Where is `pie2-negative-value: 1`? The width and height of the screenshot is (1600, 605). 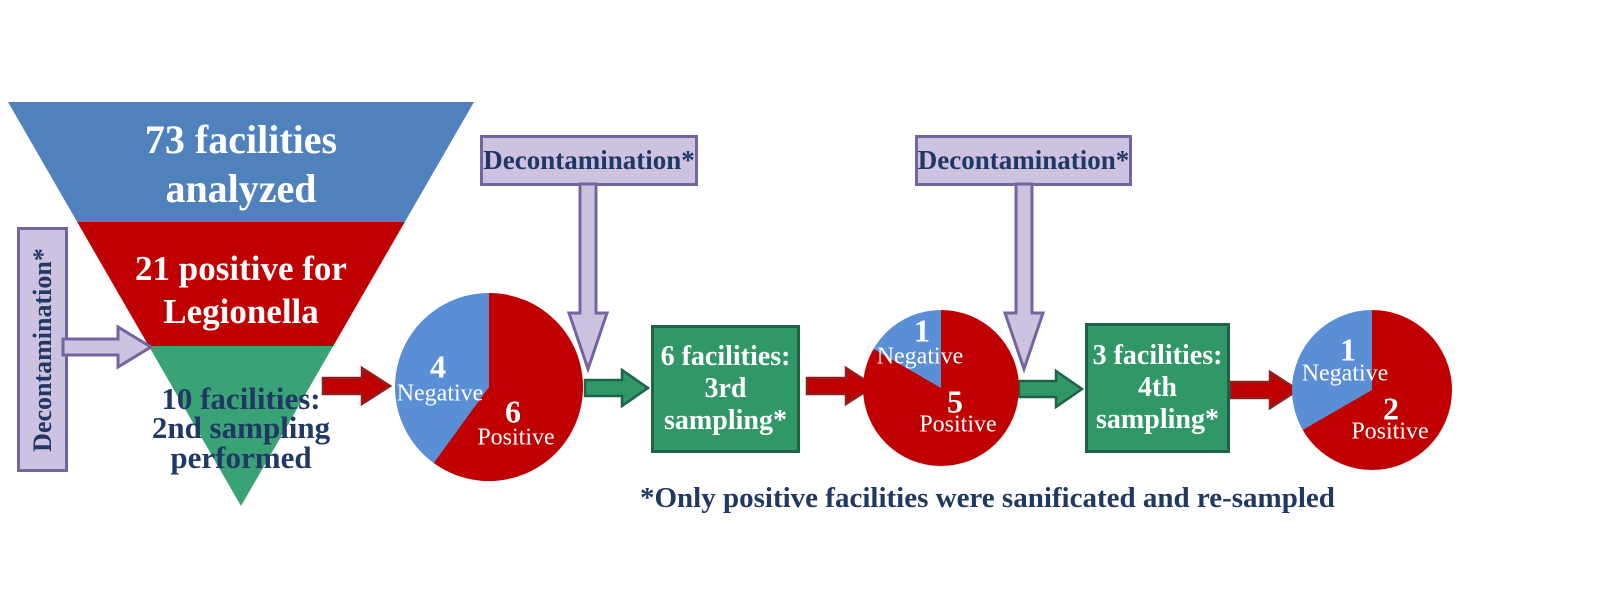
pie2-negative-value: 1 is located at coordinates (922, 330).